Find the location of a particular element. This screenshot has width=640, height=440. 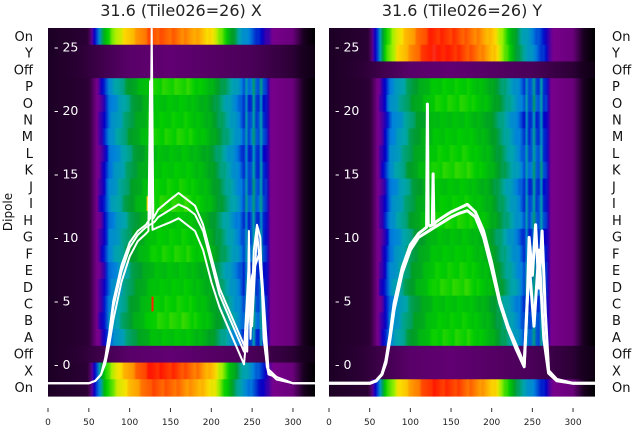

row-label: P is located at coordinates (616, 87).